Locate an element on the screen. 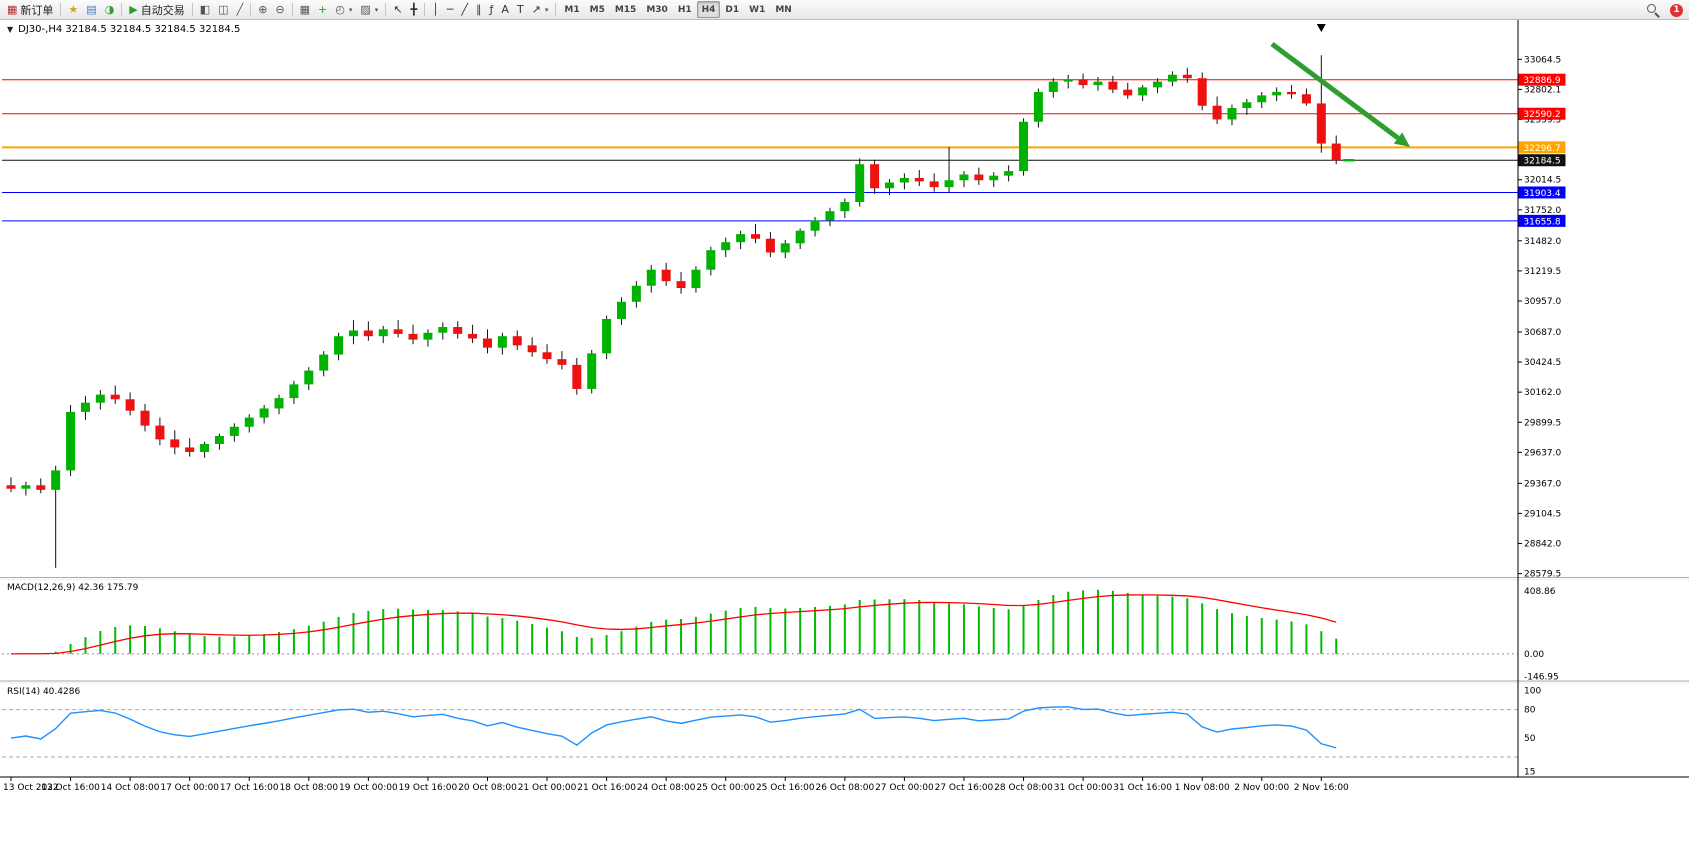  svg-text: 0.00 is located at coordinates (1534, 655).